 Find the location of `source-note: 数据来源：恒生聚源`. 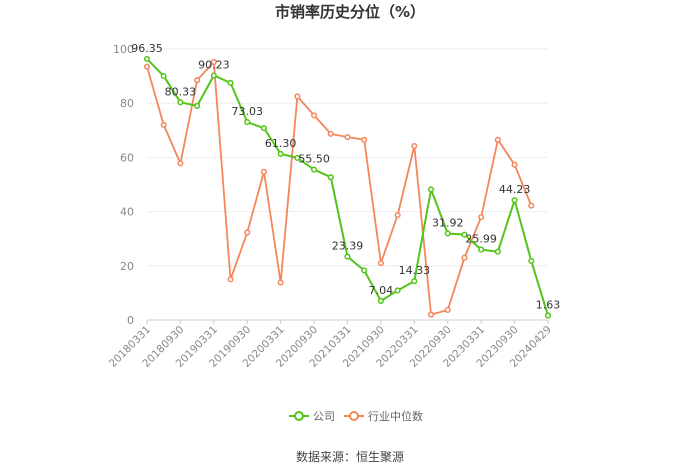

source-note: 数据来源：恒生聚源 is located at coordinates (350, 456).